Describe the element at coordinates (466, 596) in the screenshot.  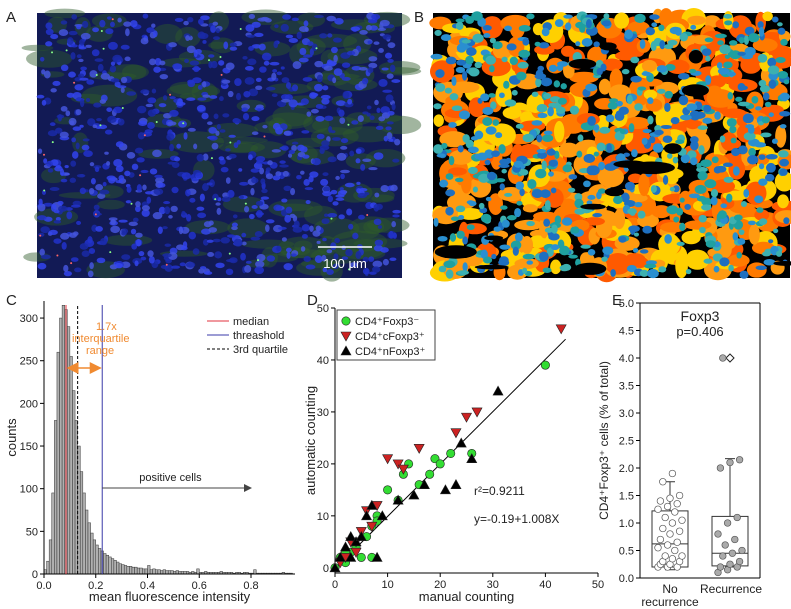
I see `x-axis-label: manual counting` at that location.